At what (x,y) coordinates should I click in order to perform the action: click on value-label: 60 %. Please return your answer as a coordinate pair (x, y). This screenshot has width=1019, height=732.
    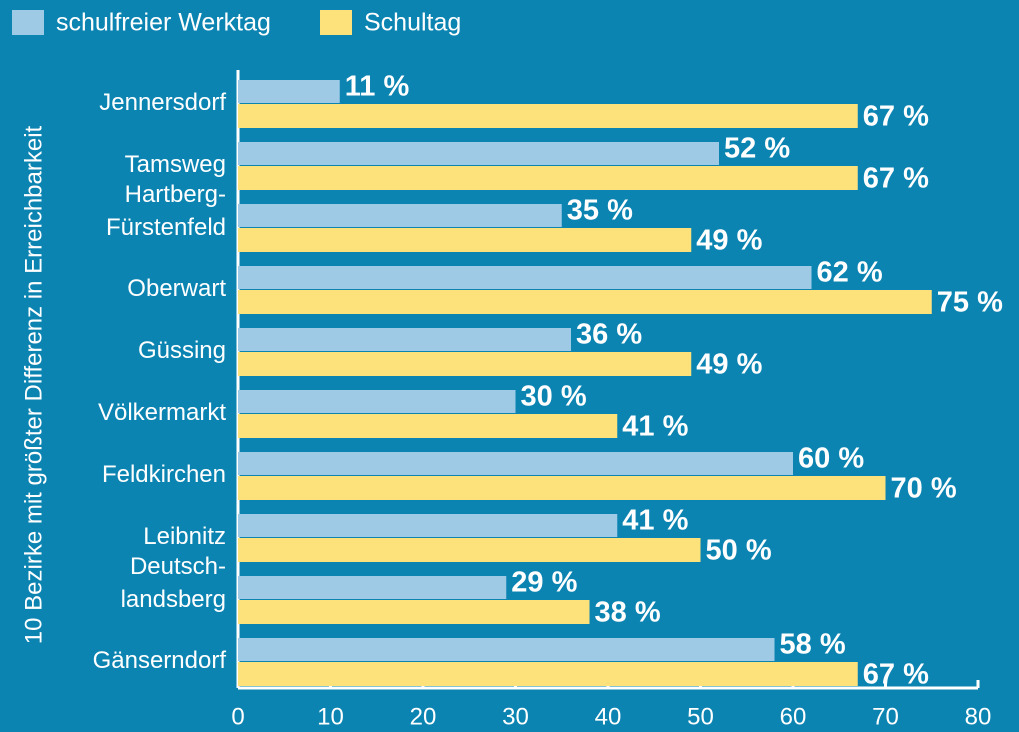
    Looking at the image, I should click on (831, 459).